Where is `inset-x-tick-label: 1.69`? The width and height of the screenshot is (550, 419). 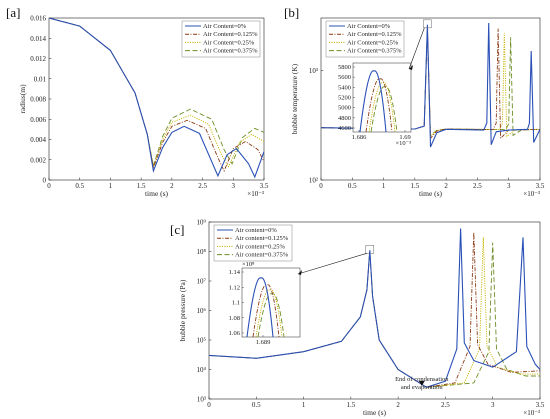
inset-x-tick-label: 1.69 is located at coordinates (404, 137).